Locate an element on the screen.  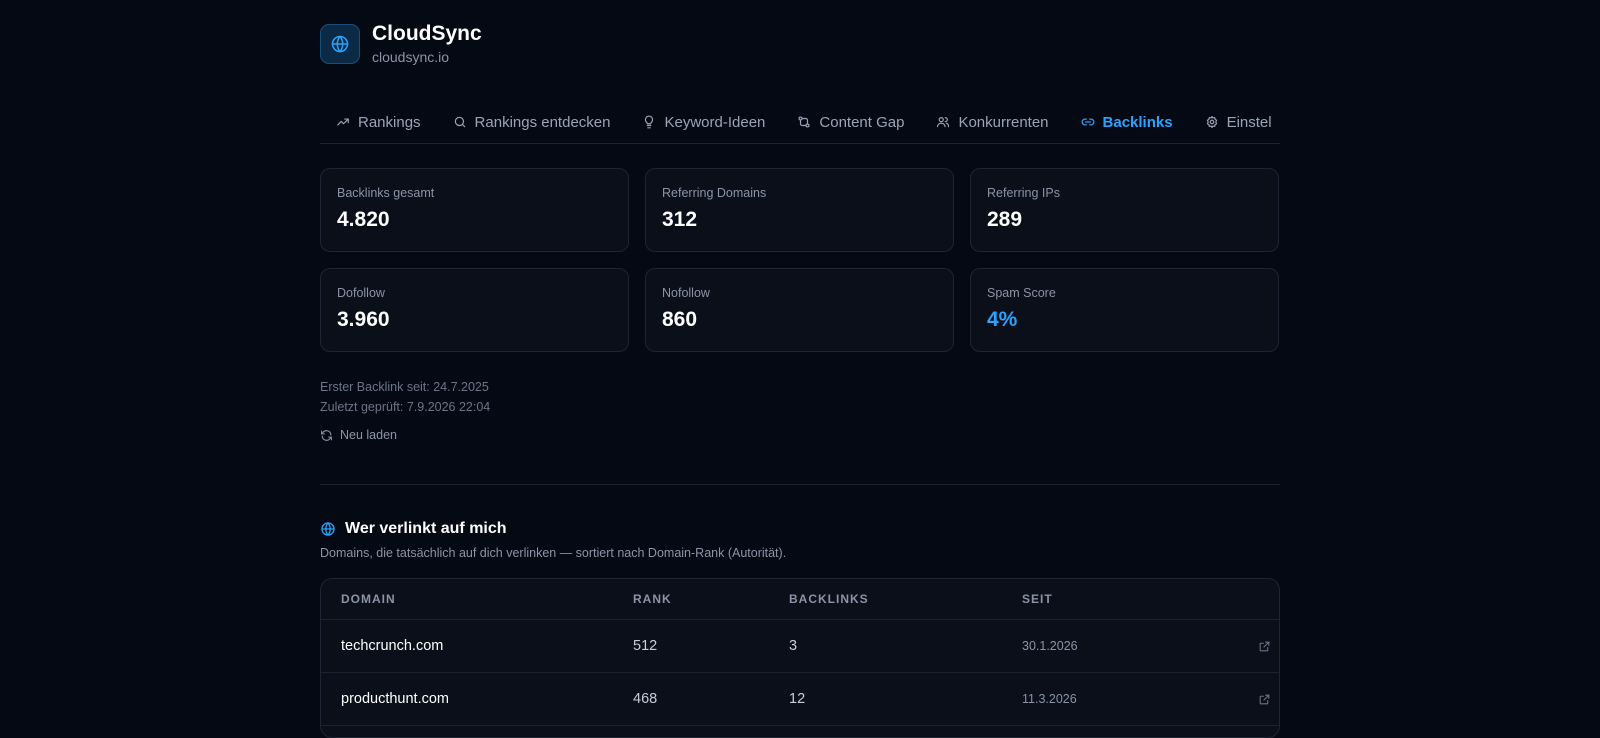
reload-button: Neu laden is located at coordinates (358, 435).